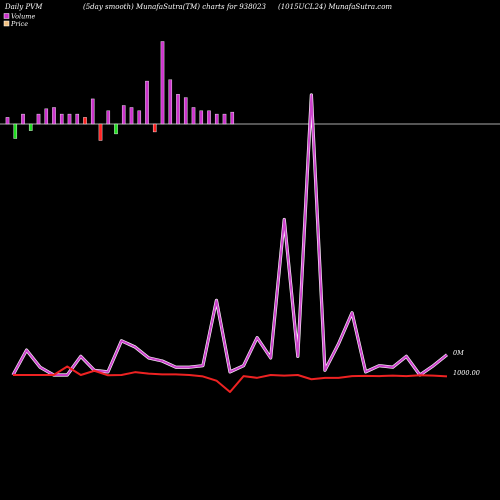  Describe the element at coordinates (458, 353) in the screenshot. I see `volume-axis-label: 0M` at that location.